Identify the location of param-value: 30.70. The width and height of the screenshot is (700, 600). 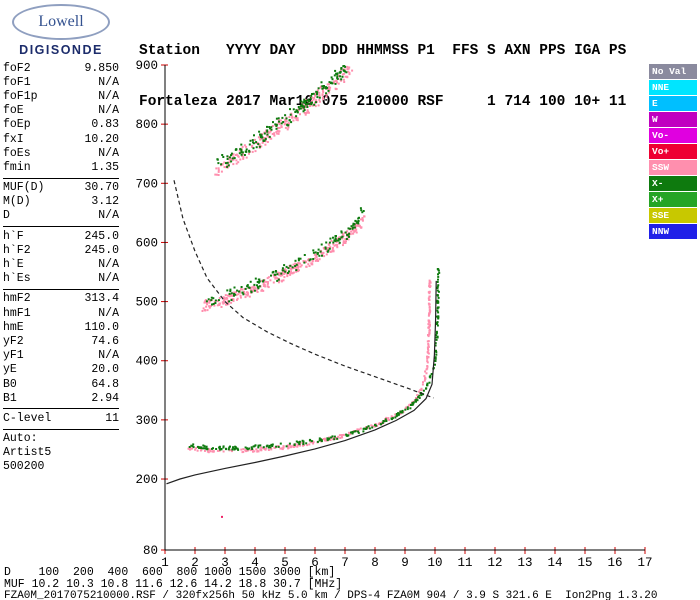
(101, 188).